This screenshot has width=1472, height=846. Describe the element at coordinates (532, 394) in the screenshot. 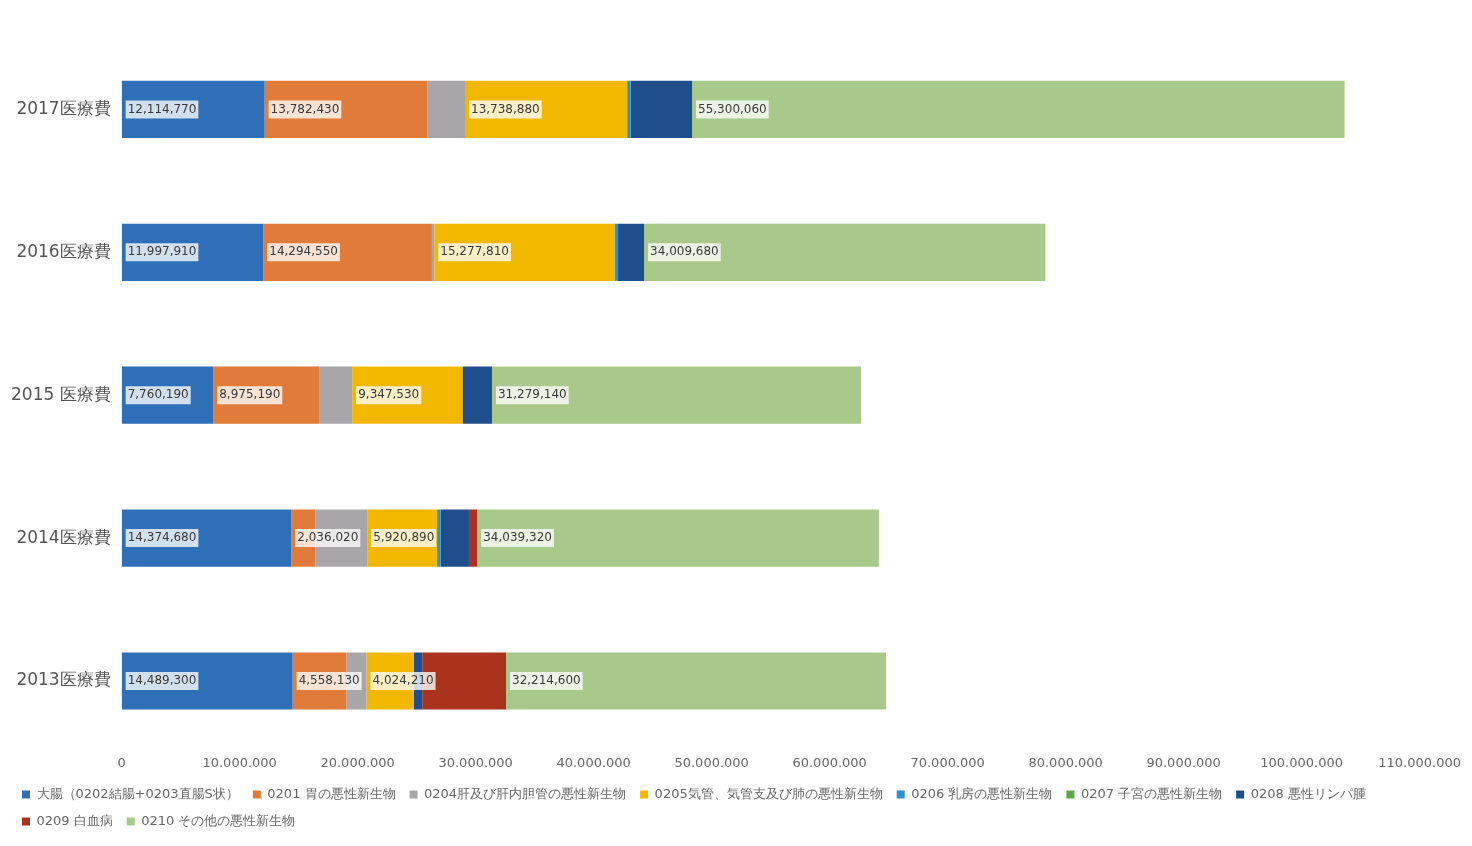

I see `data-label: 31,279,140` at that location.